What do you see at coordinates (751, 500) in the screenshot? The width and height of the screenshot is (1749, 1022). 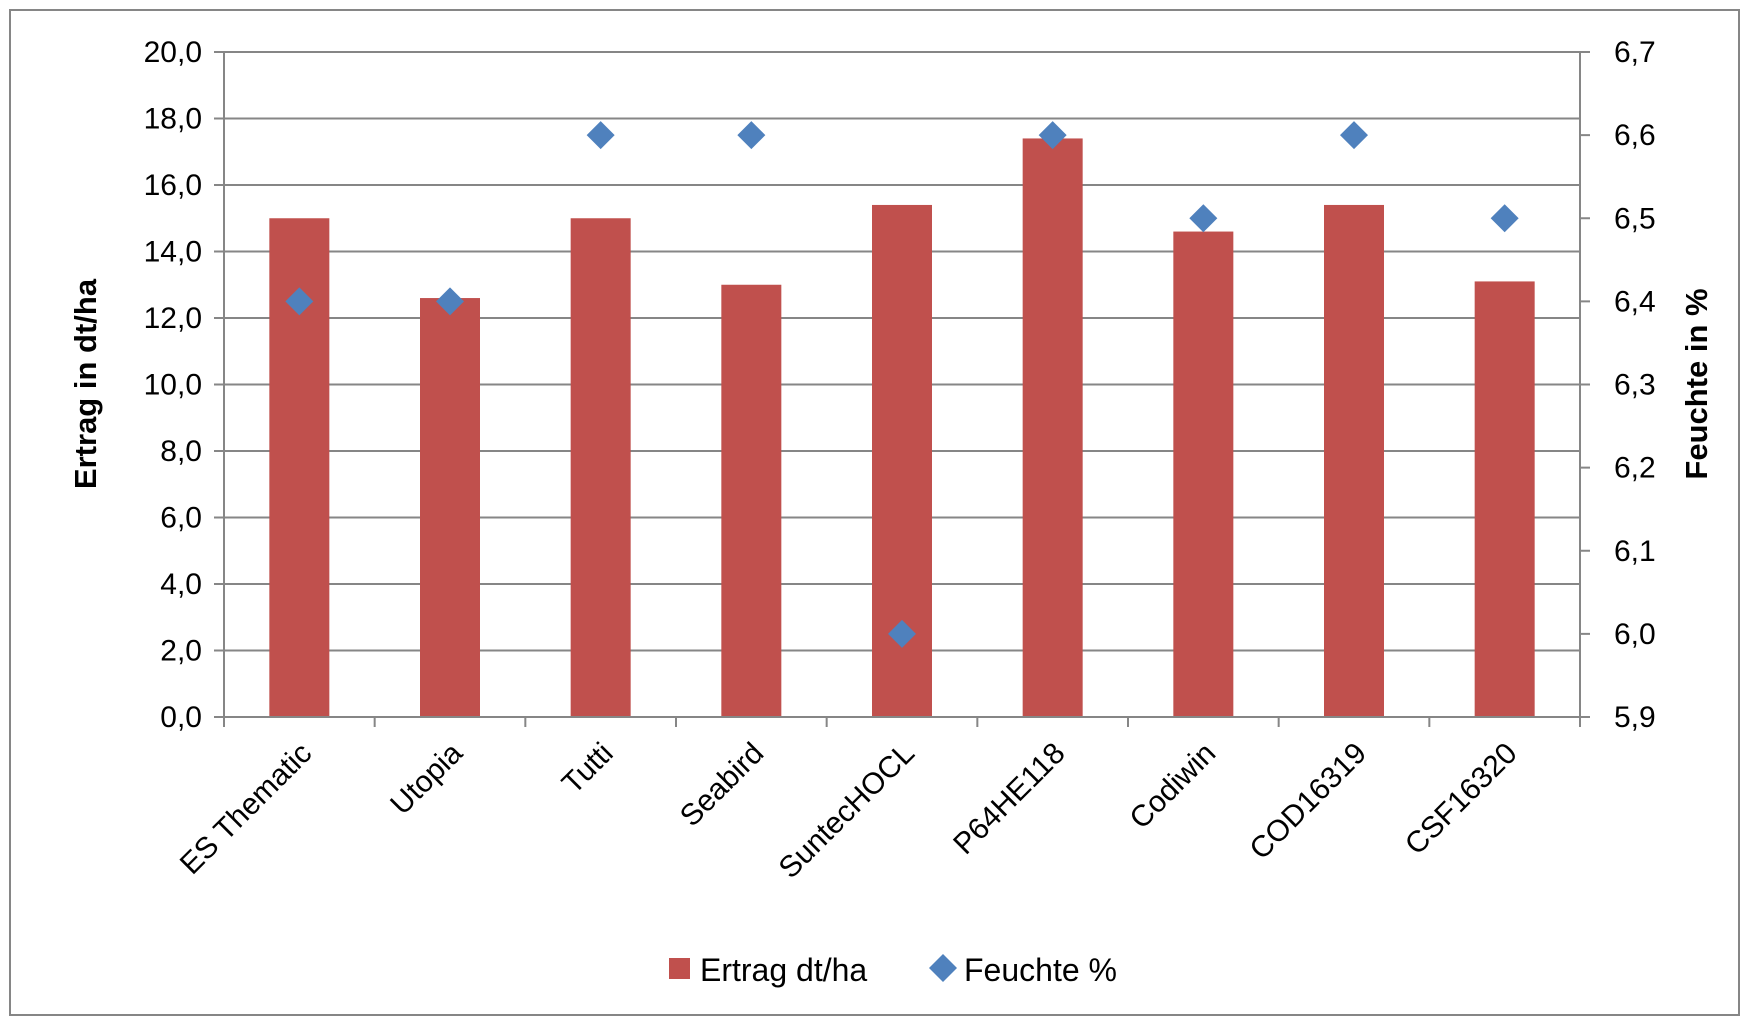 I see `bar-seabird` at bounding box center [751, 500].